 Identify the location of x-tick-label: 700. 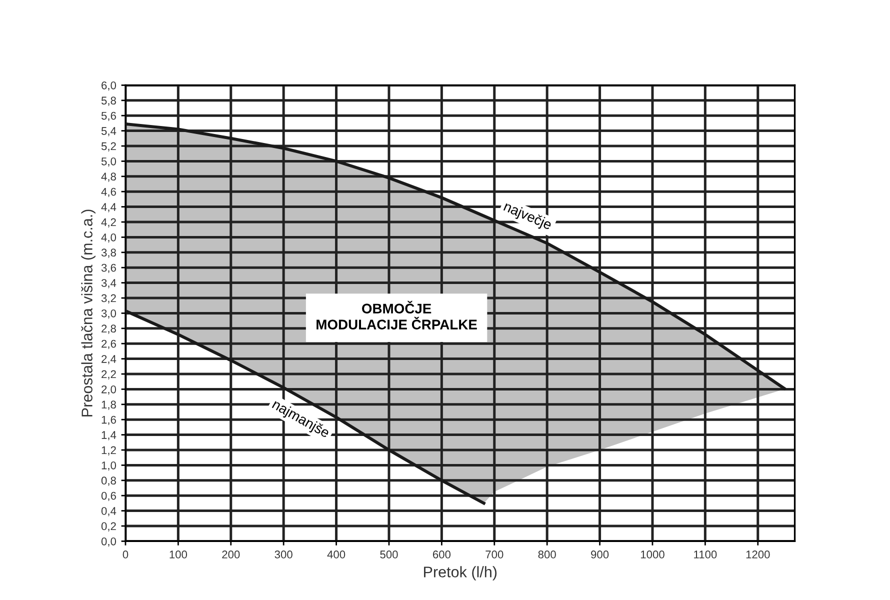
(495, 554).